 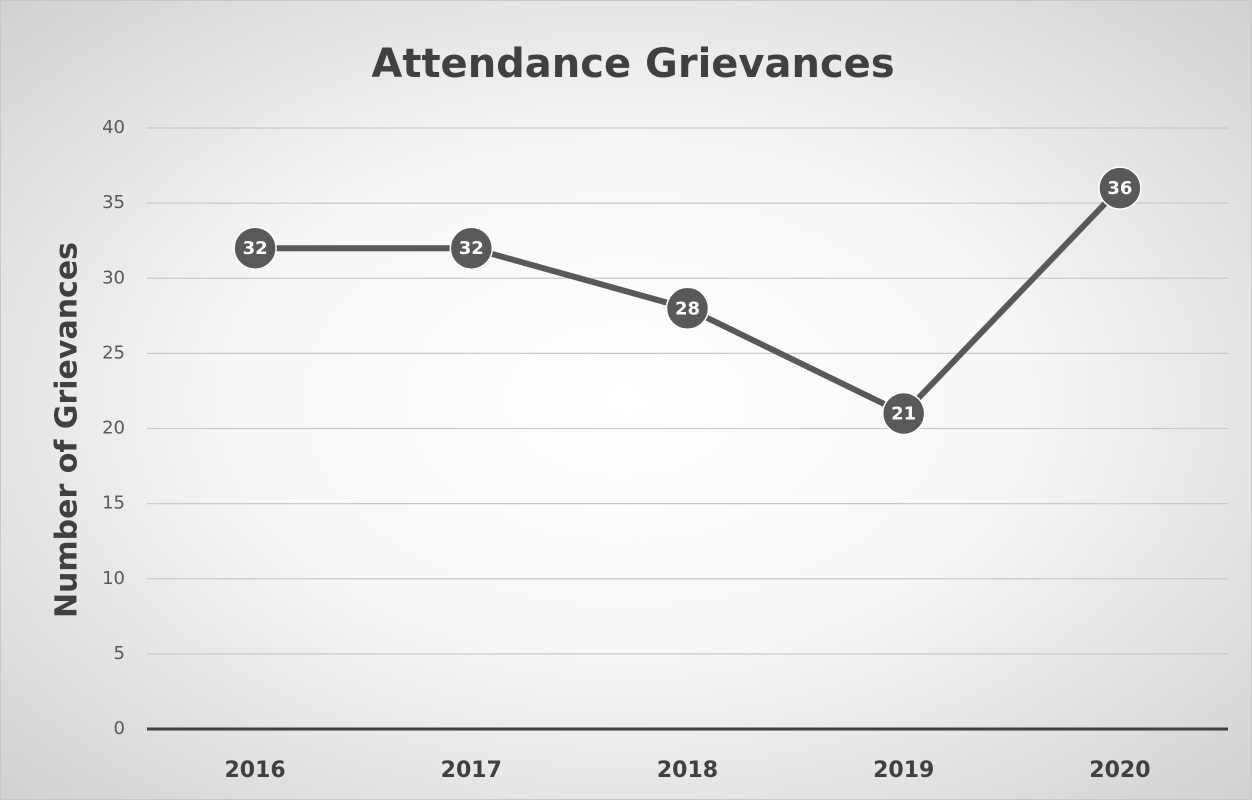 I want to click on y-tick-label: 15, so click(x=113, y=503).